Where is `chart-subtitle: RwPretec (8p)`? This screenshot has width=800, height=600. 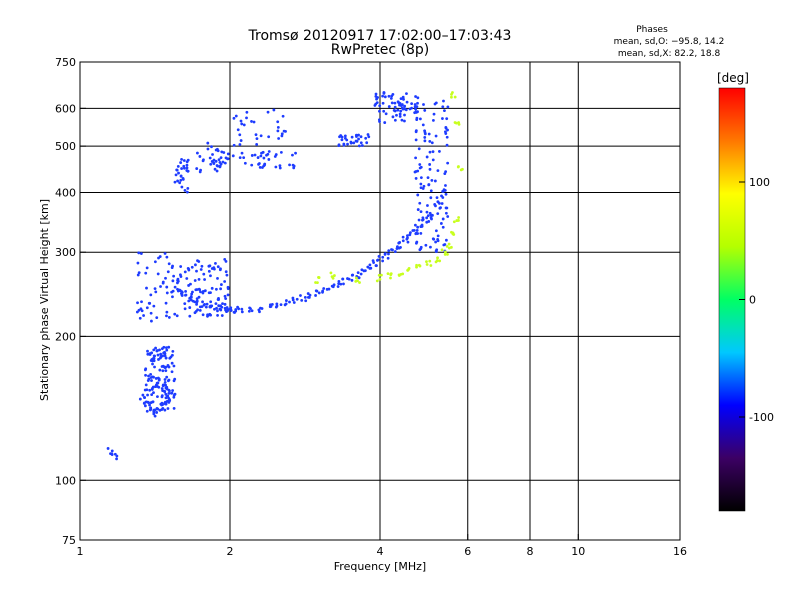
chart-subtitle: RwPretec (8p) is located at coordinates (380, 50).